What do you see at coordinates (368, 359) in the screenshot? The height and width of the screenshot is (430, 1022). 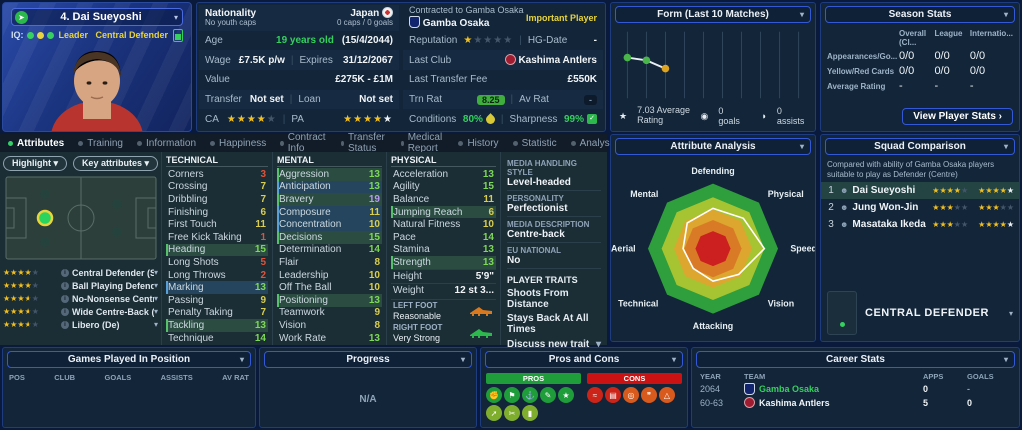 I see `progress-header: Progress ▾` at bounding box center [368, 359].